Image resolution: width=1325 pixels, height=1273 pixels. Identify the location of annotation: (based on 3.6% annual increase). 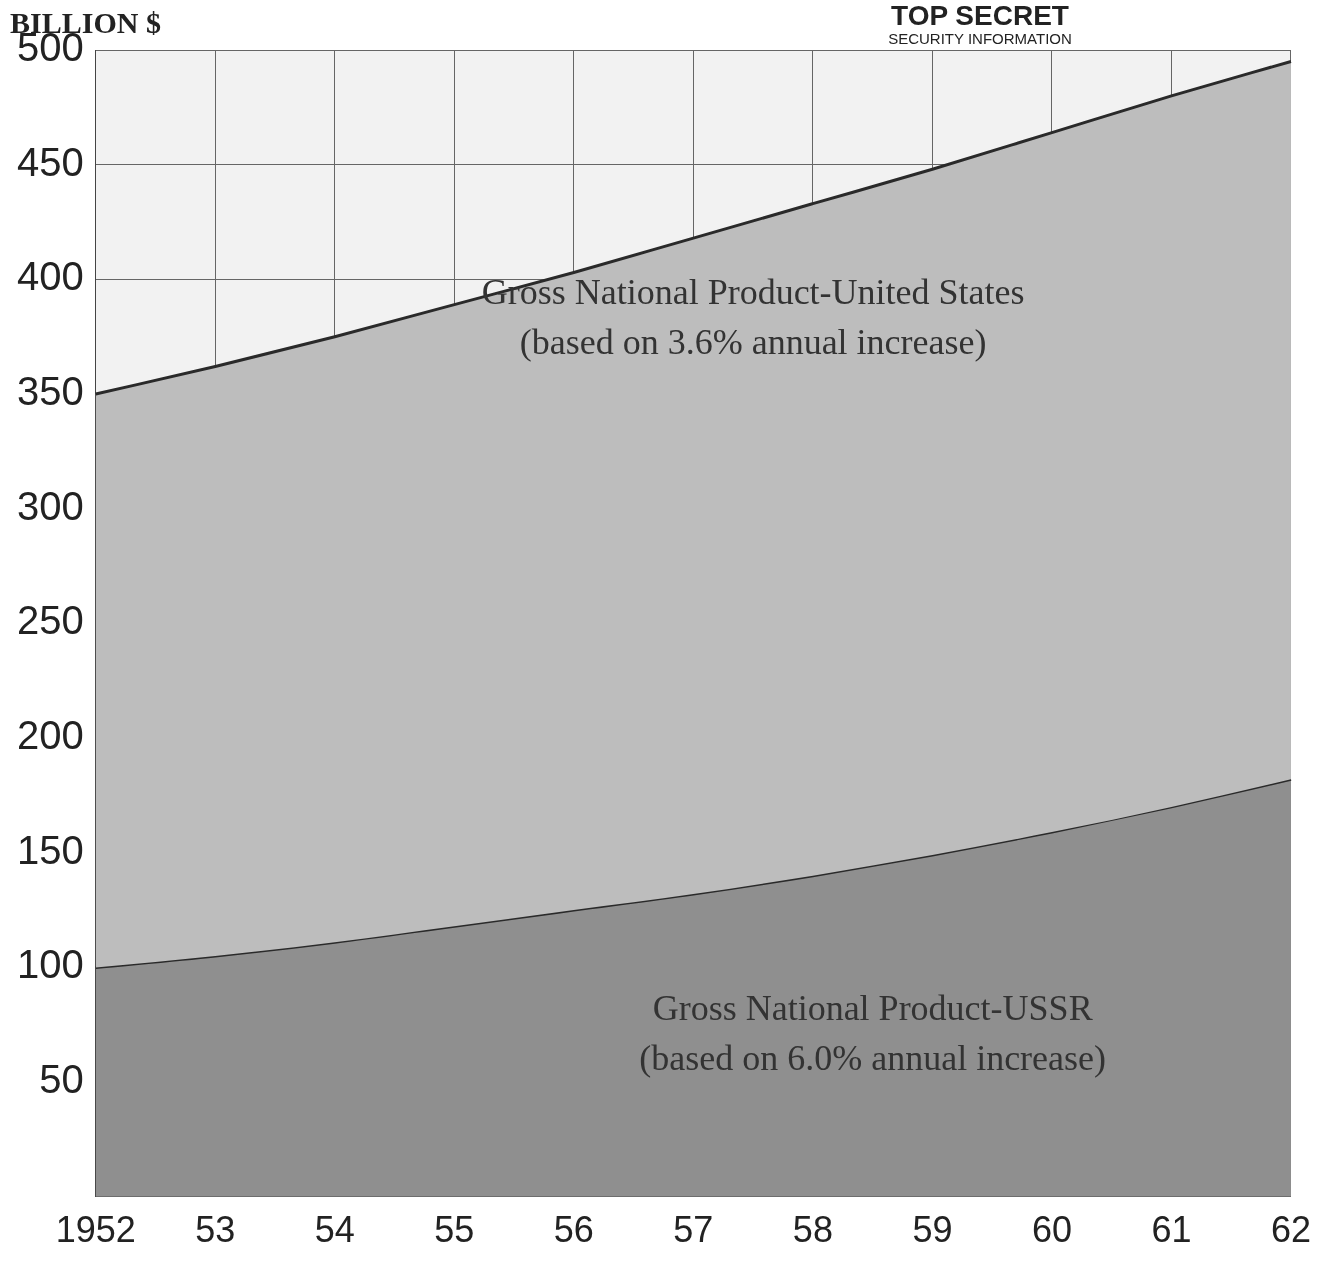
(753, 342).